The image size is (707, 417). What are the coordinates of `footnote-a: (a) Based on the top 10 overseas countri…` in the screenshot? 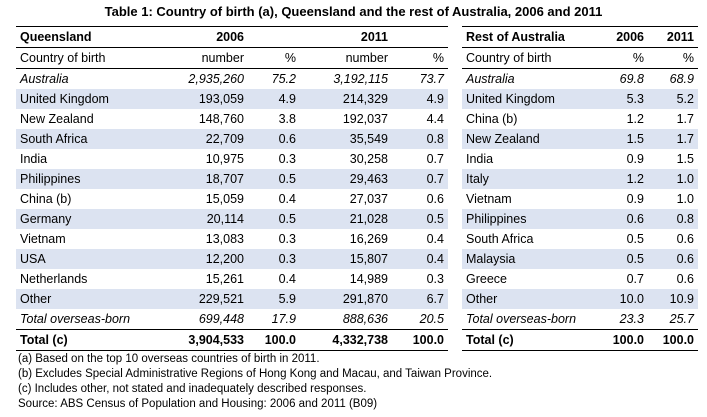 It's located at (169, 359).